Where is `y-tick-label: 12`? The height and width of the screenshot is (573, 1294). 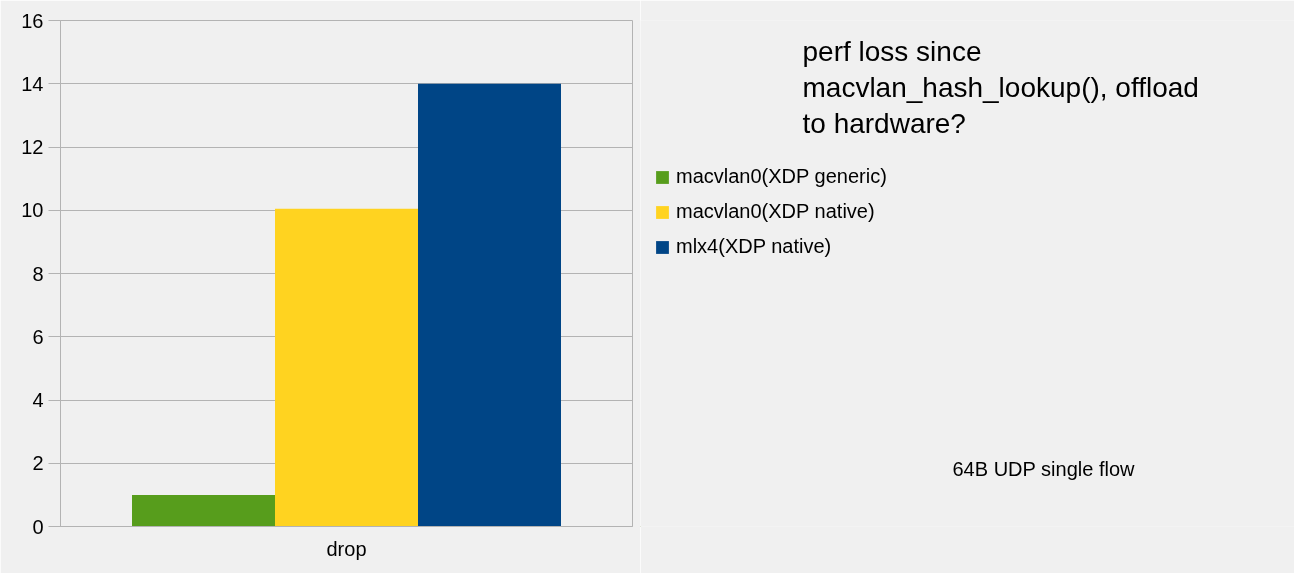
y-tick-label: 12 is located at coordinates (32, 147).